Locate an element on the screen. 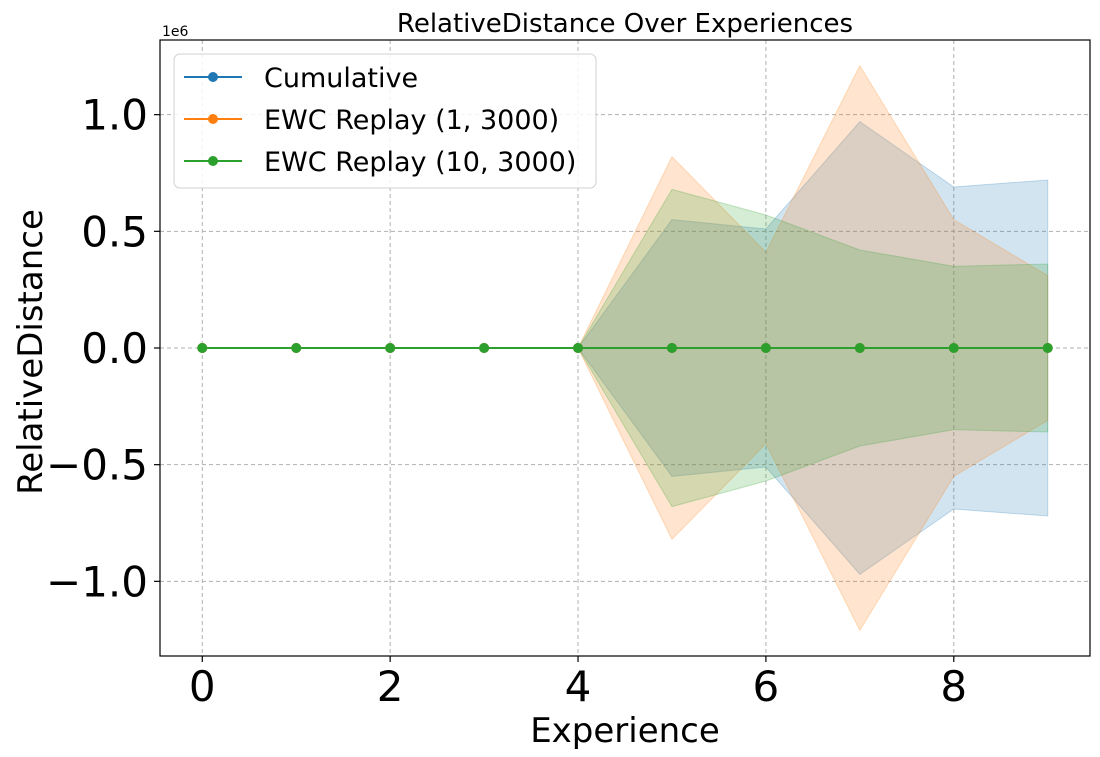  y-tick-label: 0.5 is located at coordinates (114, 231).